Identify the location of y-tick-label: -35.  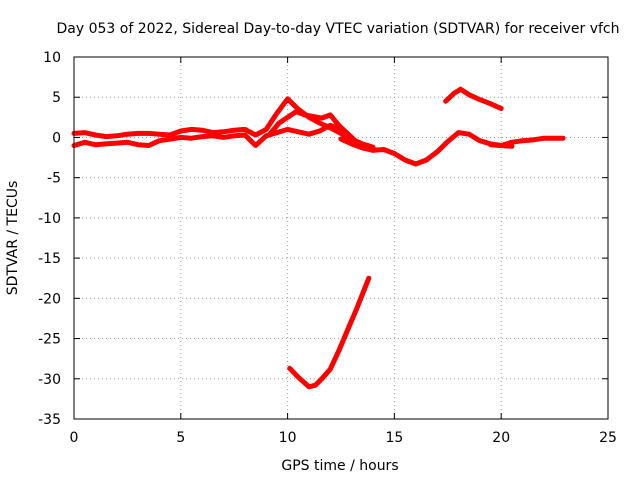
(49, 420).